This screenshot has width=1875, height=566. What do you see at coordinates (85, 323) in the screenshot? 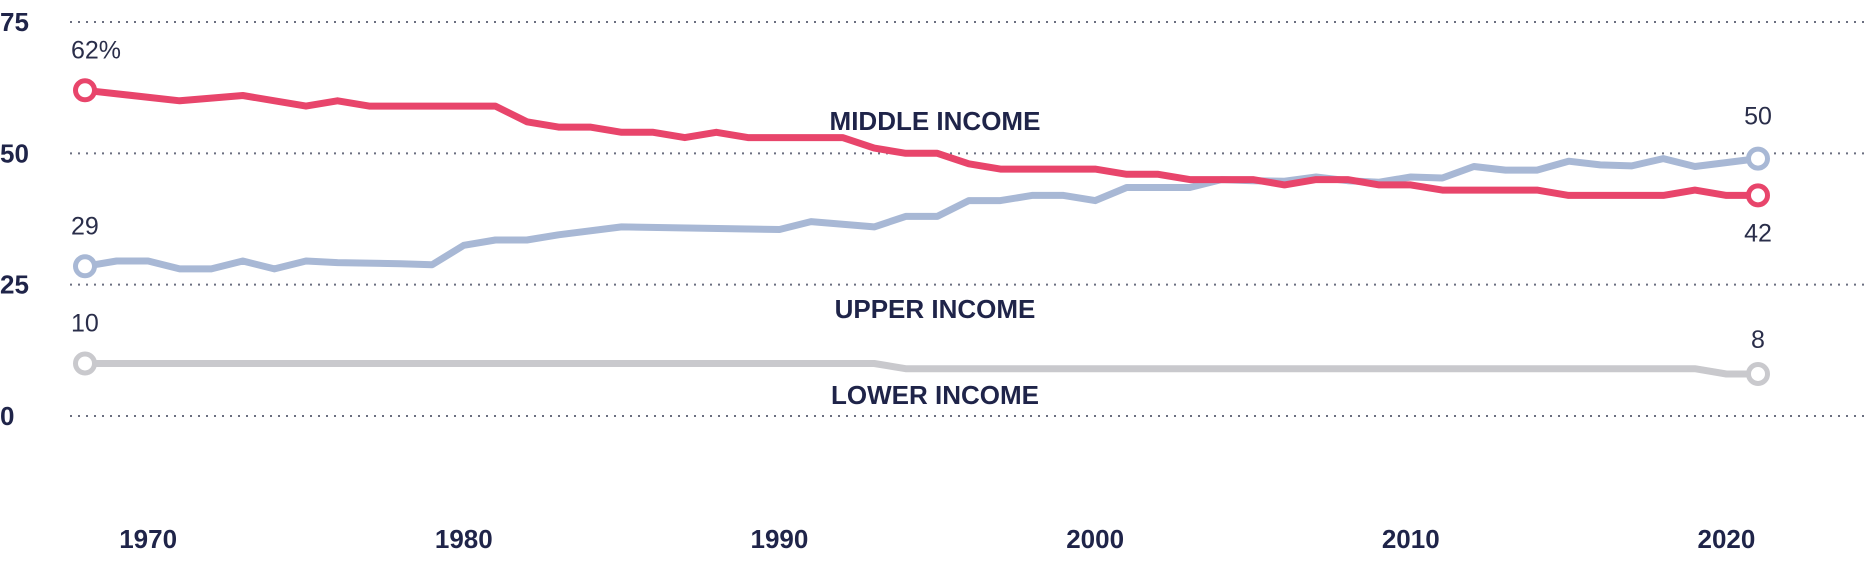
I see `start-label-lower-income: 10` at bounding box center [85, 323].